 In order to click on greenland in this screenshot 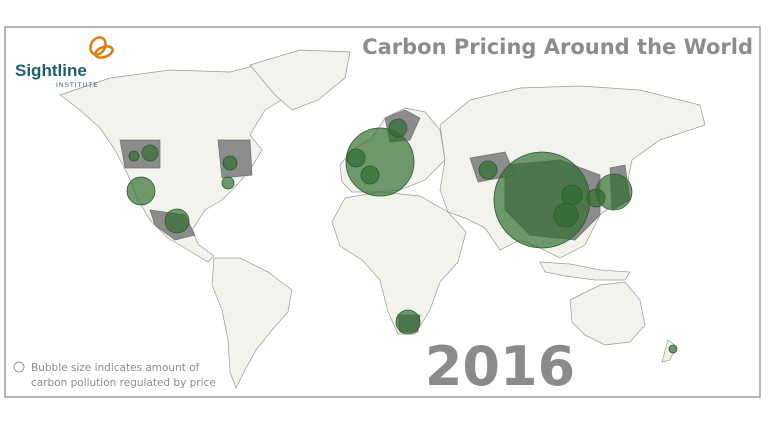, I will do `click(300, 80)`.